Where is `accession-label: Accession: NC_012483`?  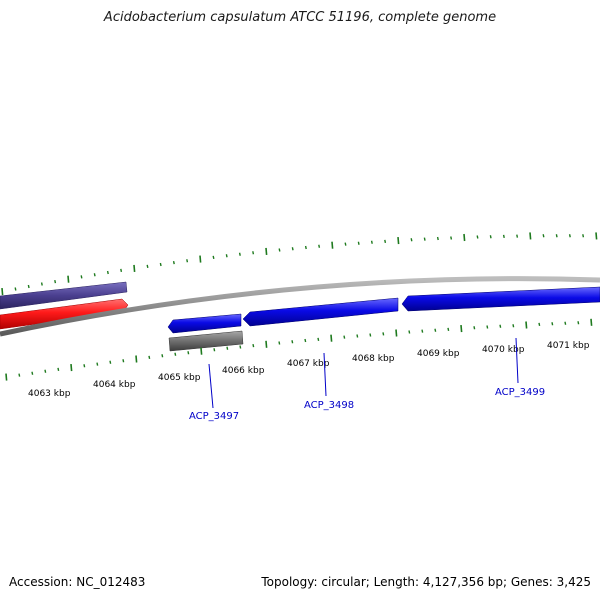 accession-label: Accession: NC_012483 is located at coordinates (77, 582).